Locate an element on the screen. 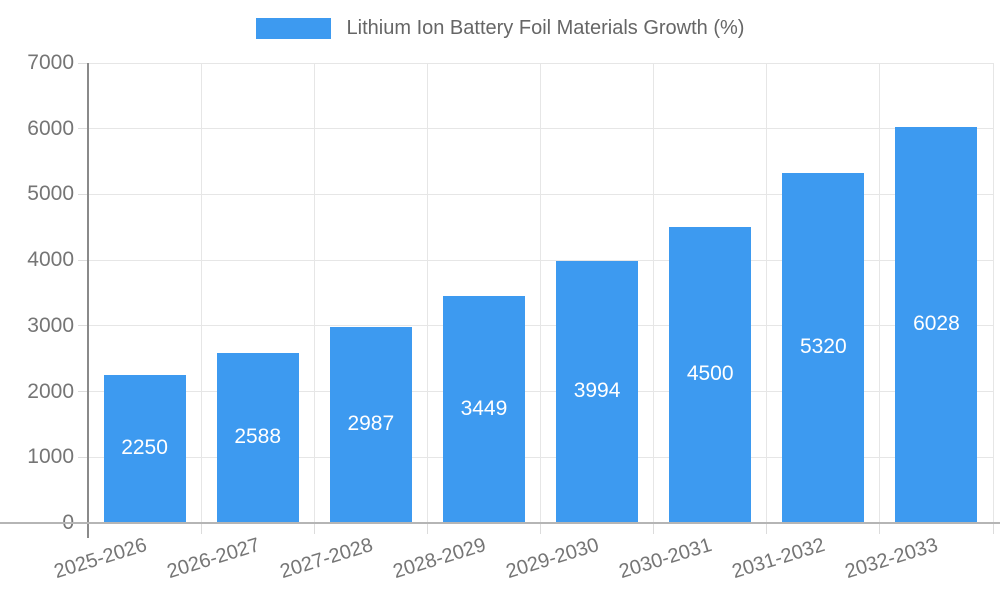  bar-value-label: 4500 is located at coordinates (710, 374).